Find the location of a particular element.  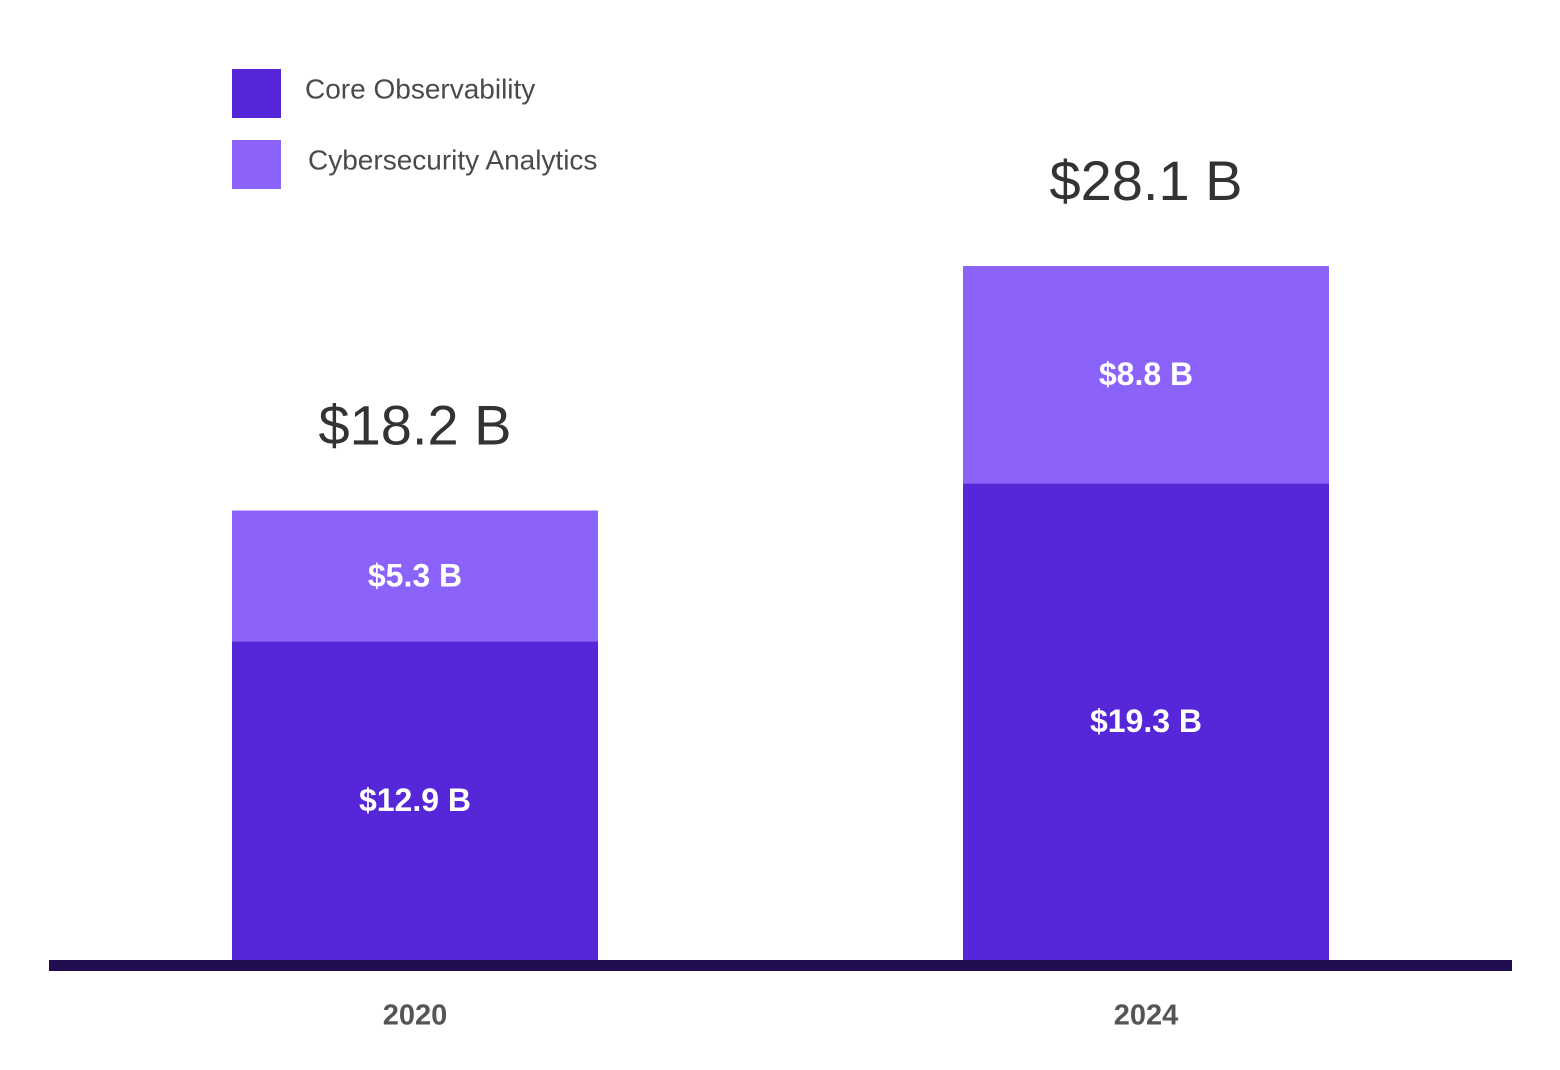

legend-label: Cybersecurity Analytics is located at coordinates (452, 159).